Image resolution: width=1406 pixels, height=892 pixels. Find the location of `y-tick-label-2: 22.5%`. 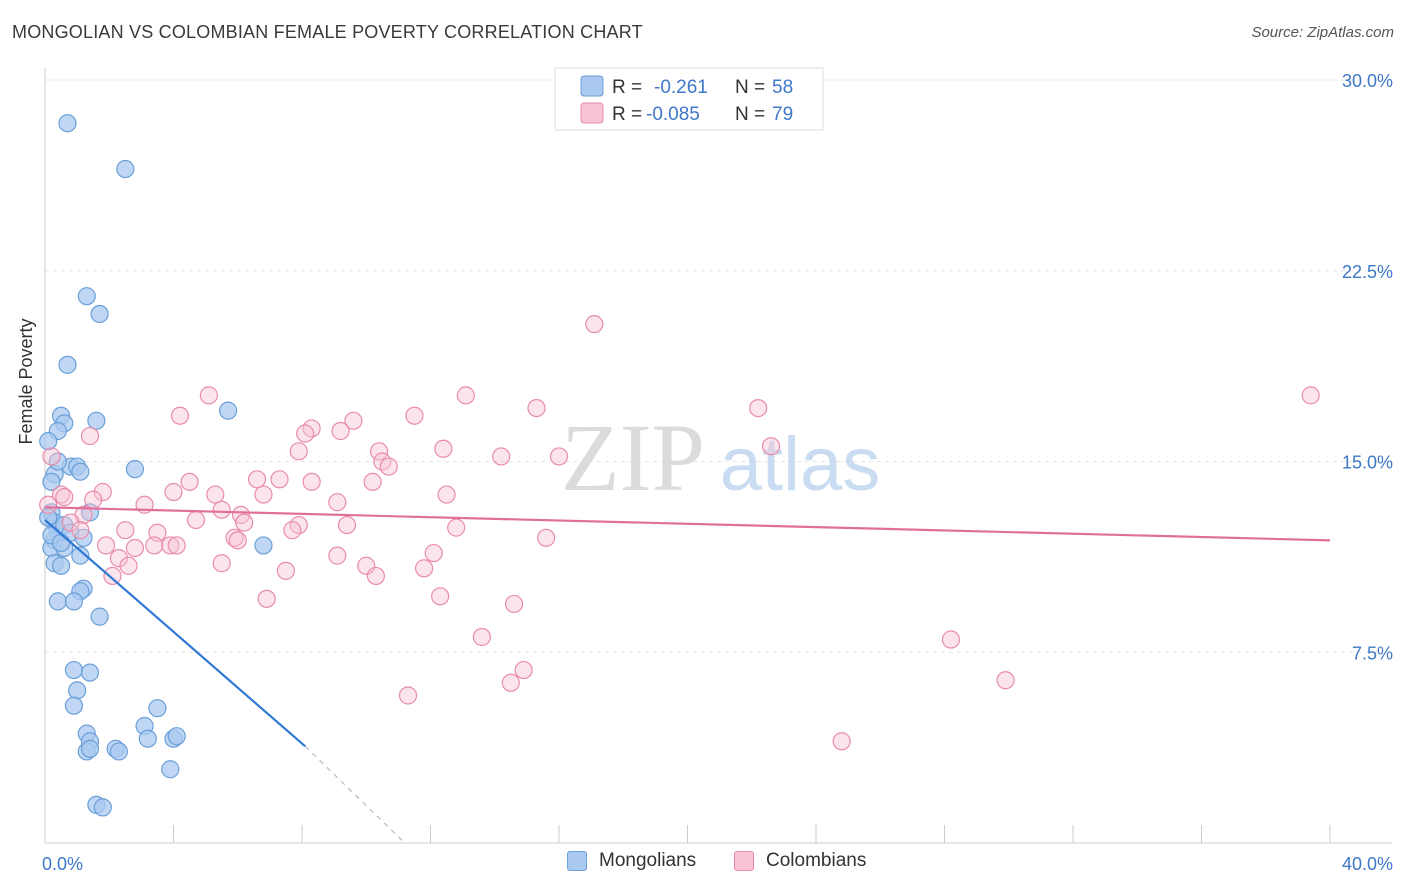

y-tick-label-2: 22.5% is located at coordinates (1367, 272).